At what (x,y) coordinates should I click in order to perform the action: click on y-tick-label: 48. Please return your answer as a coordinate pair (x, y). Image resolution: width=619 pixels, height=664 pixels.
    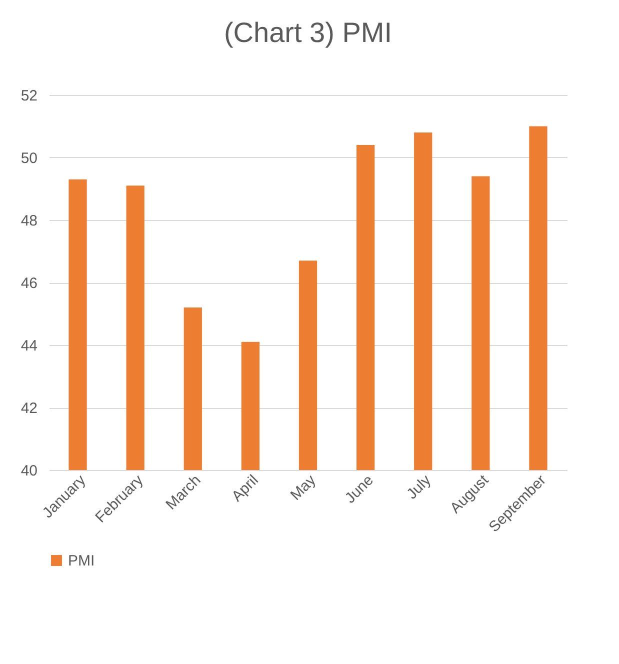
    Looking at the image, I should click on (29, 221).